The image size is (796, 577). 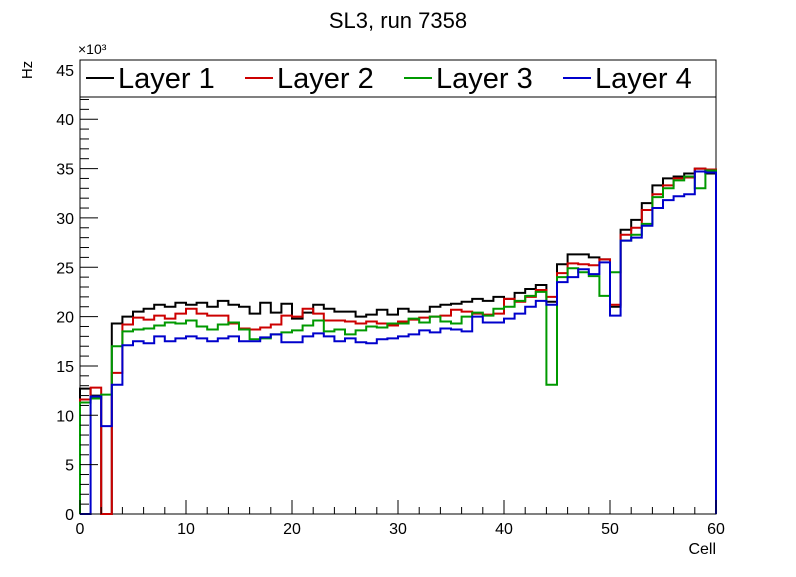 I want to click on y-axis-multiplier: ×10³, so click(x=92, y=49).